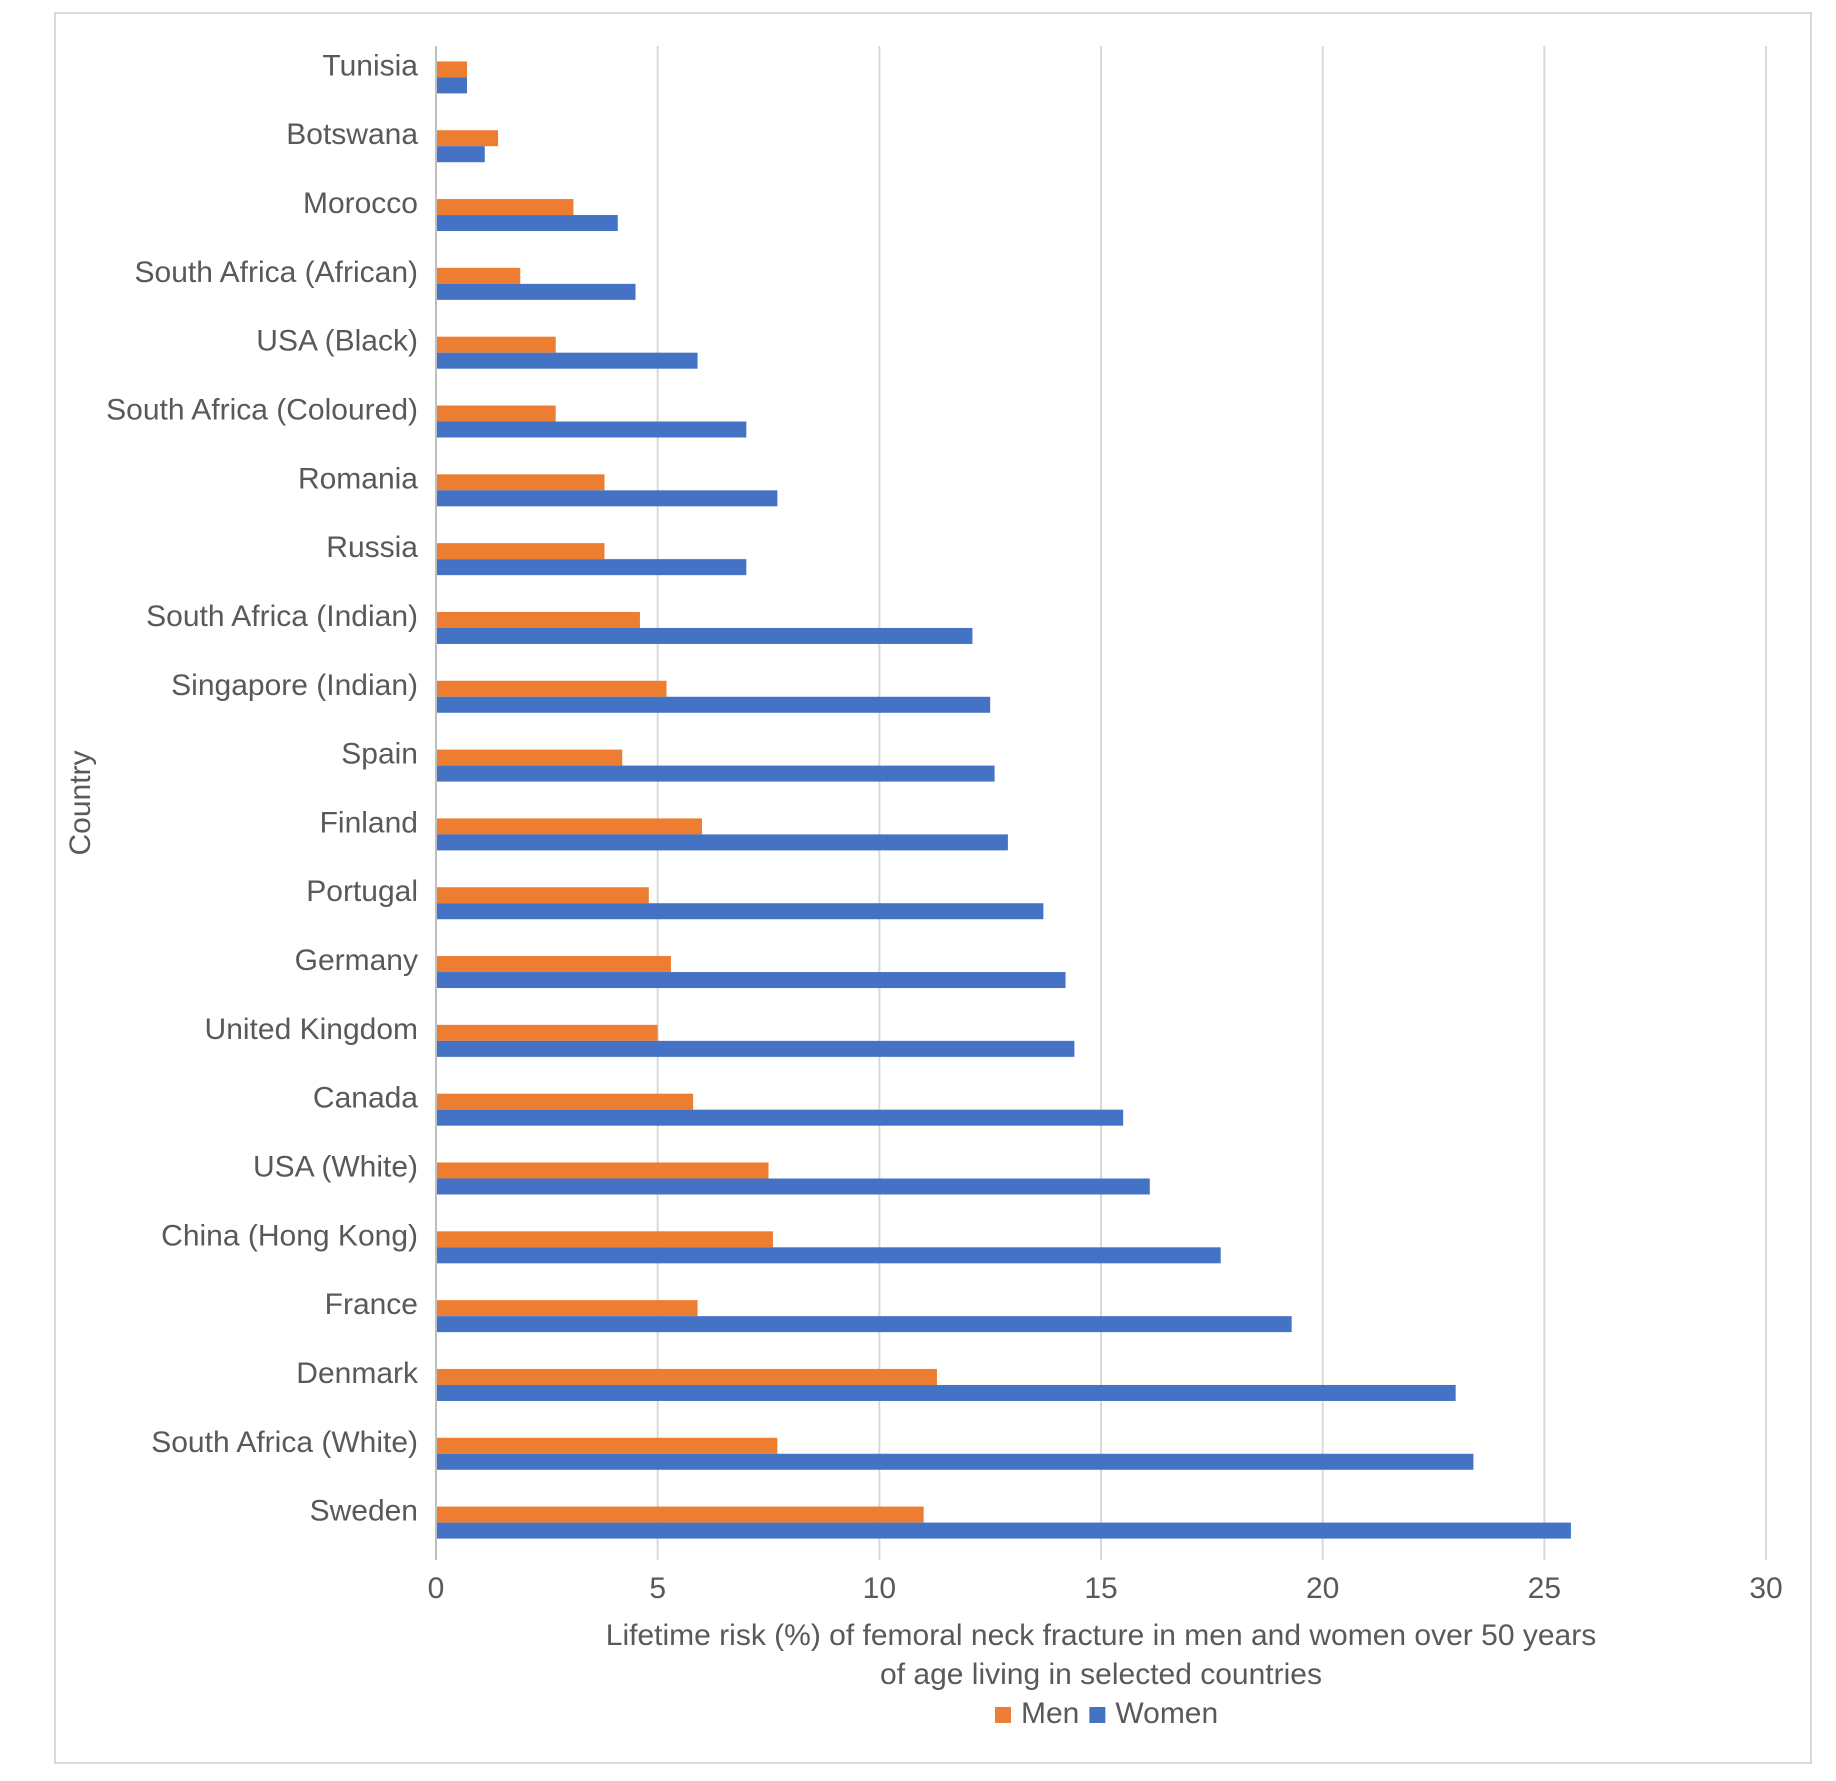 This screenshot has width=1836, height=1781. What do you see at coordinates (276, 272) in the screenshot?
I see `category-label: South Africa (African)` at bounding box center [276, 272].